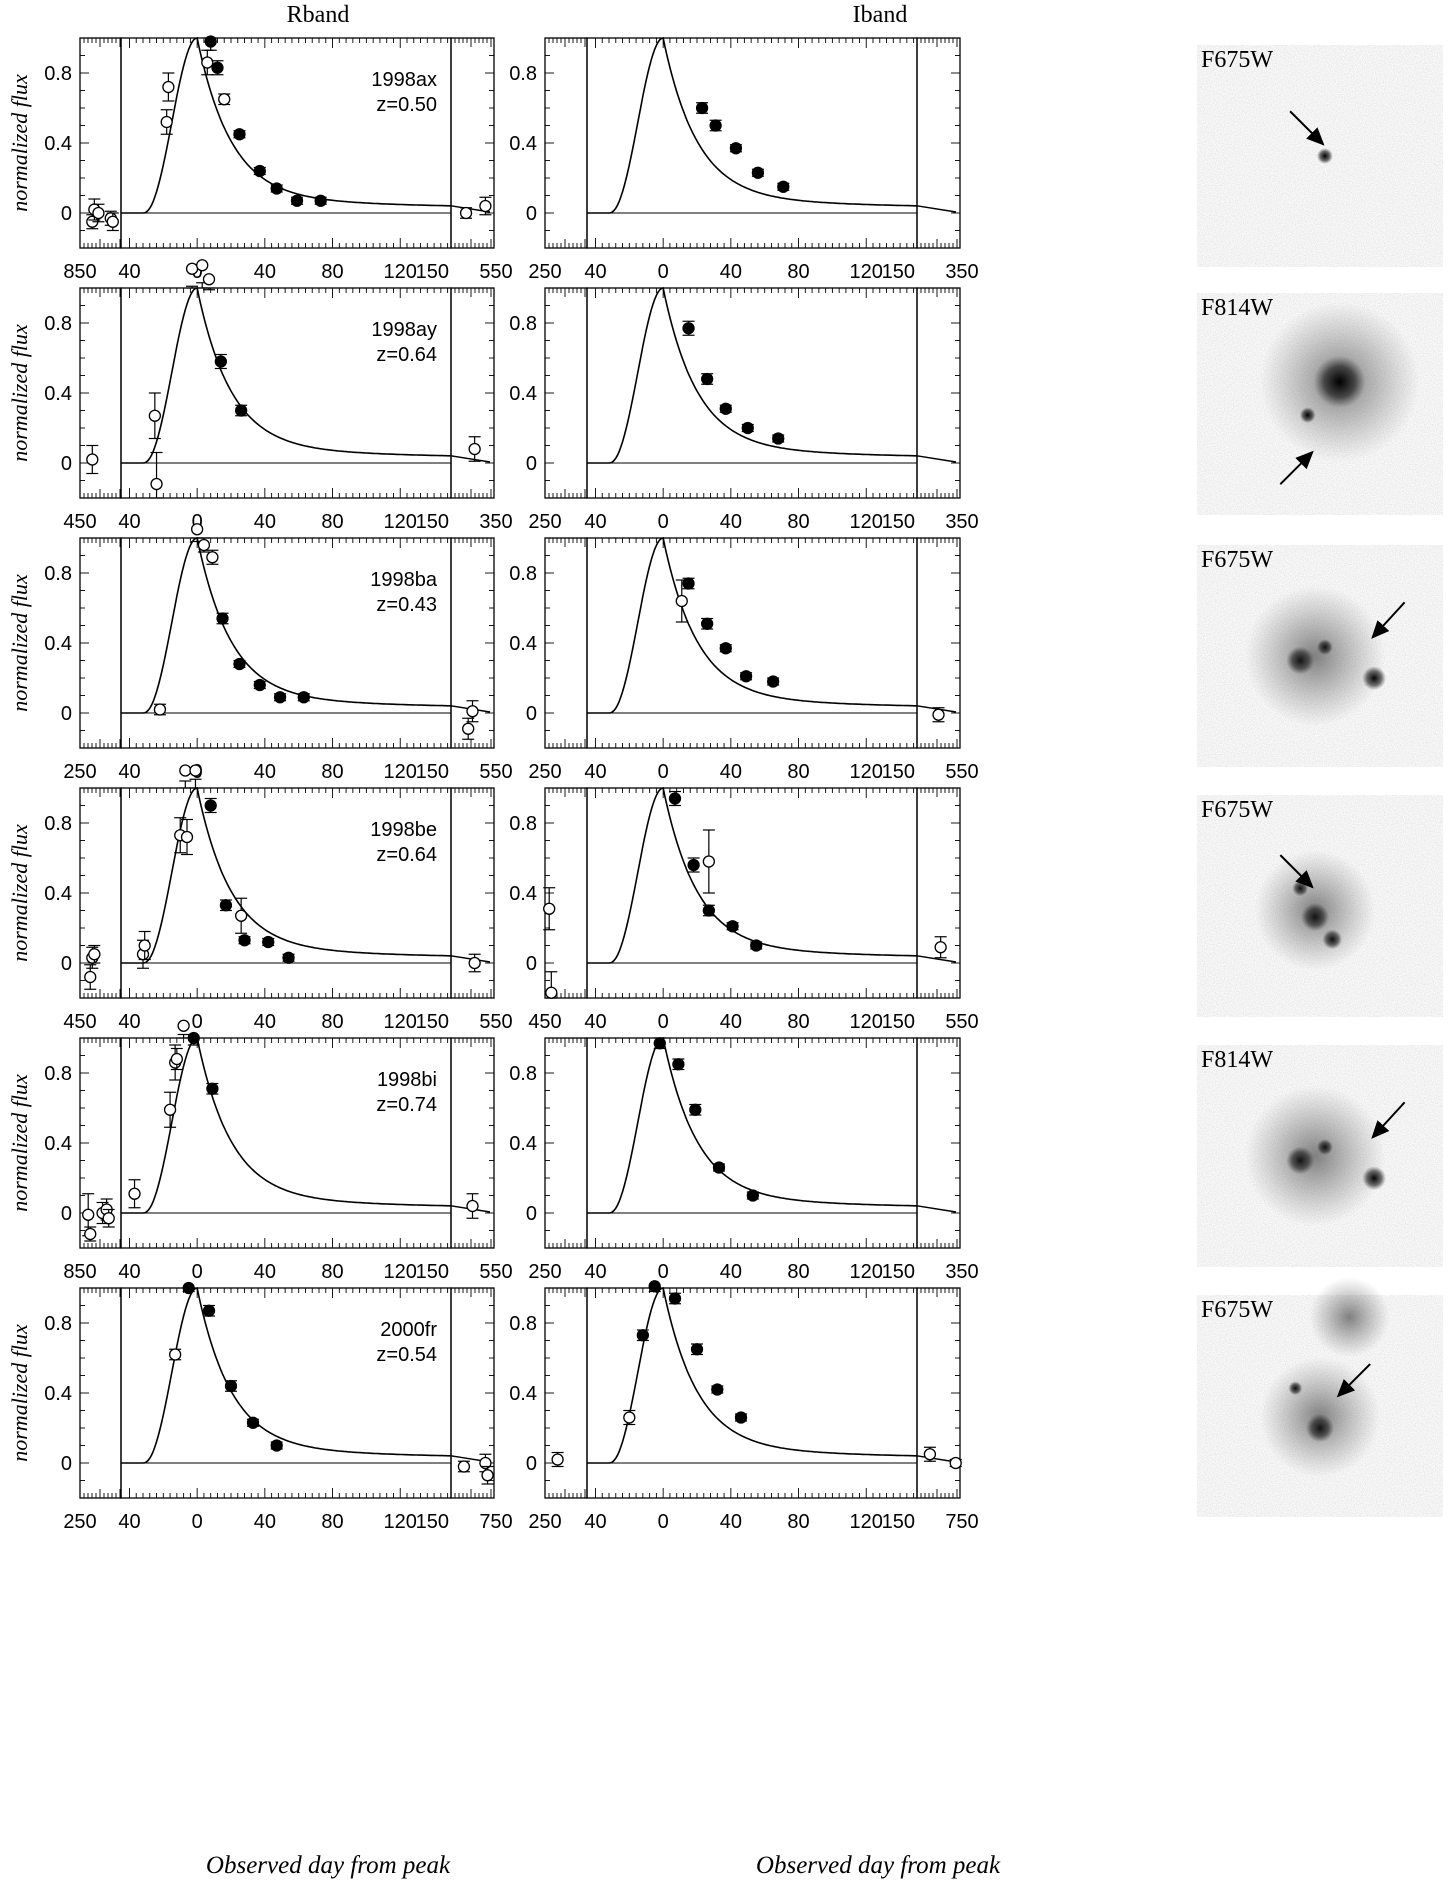 The width and height of the screenshot is (1456, 1883). What do you see at coordinates (404, 580) in the screenshot?
I see `sn-name-label: 1998ba` at bounding box center [404, 580].